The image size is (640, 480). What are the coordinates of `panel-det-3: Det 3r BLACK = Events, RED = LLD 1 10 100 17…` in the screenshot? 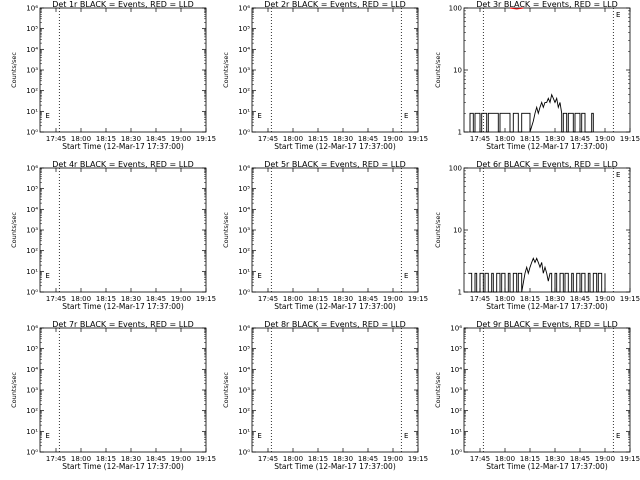 It's located at (537, 75).